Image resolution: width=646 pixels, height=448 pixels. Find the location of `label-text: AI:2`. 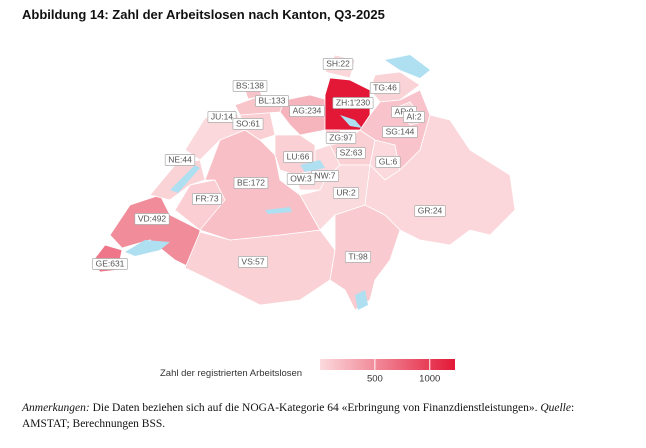

label-text: AI:2 is located at coordinates (413, 116).